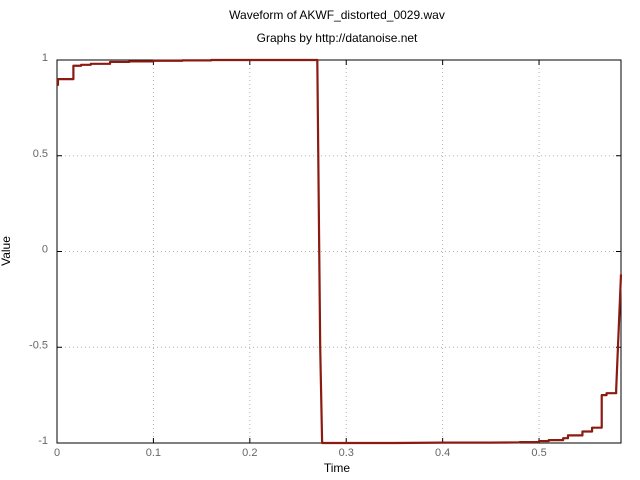 The height and width of the screenshot is (480, 640). What do you see at coordinates (43, 441) in the screenshot?
I see `y-tick-label-4: -1` at bounding box center [43, 441].